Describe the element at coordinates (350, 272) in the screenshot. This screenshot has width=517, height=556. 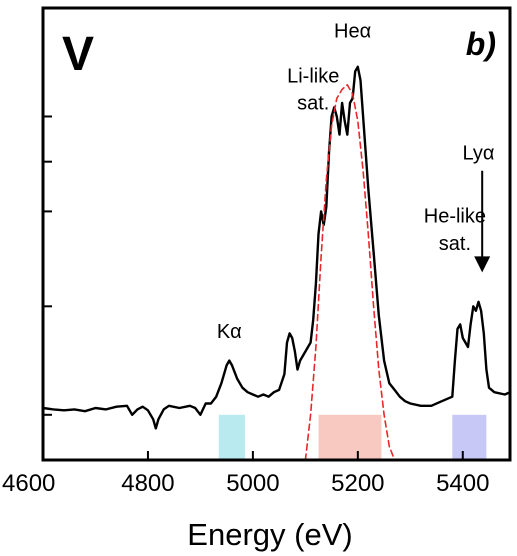
I see `series-fit` at that location.